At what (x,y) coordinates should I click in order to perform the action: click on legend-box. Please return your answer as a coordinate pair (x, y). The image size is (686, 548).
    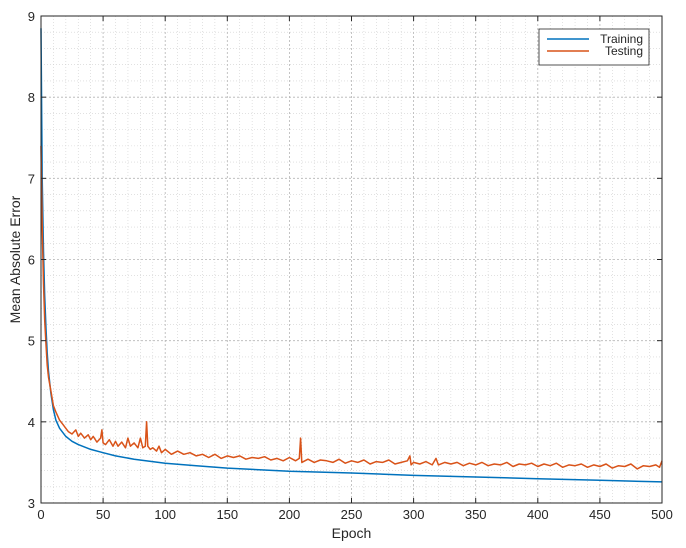
    Looking at the image, I should click on (594, 47).